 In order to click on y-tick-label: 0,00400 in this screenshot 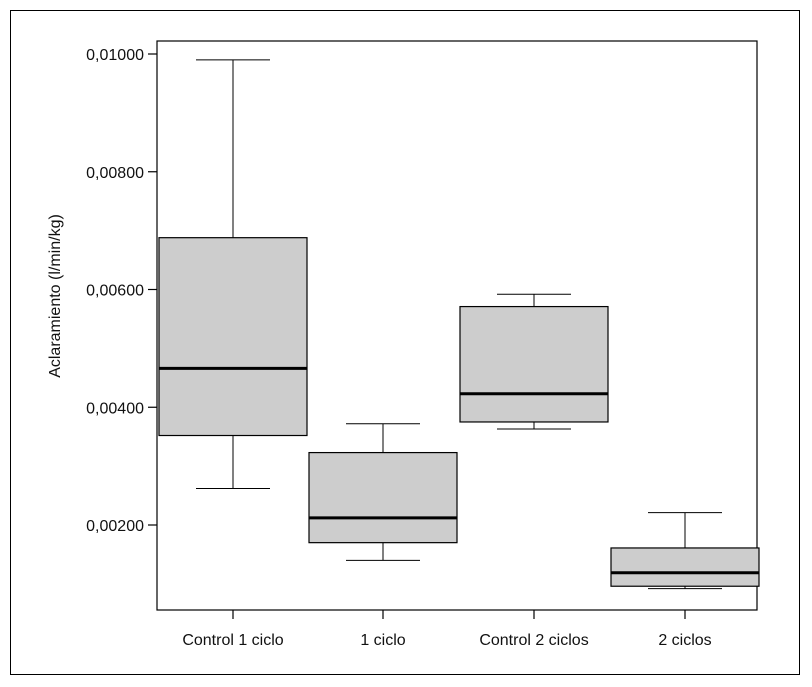, I will do `click(115, 408)`.